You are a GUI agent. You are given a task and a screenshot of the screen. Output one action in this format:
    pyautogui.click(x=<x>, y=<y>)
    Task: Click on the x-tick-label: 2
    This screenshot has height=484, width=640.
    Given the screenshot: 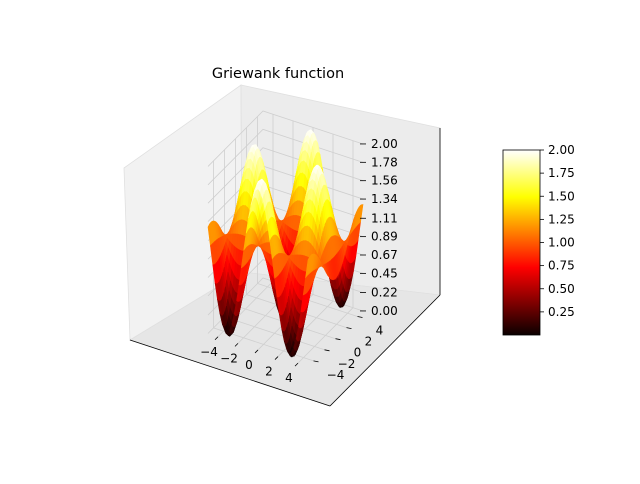 What is the action you would take?
    pyautogui.click(x=269, y=372)
    